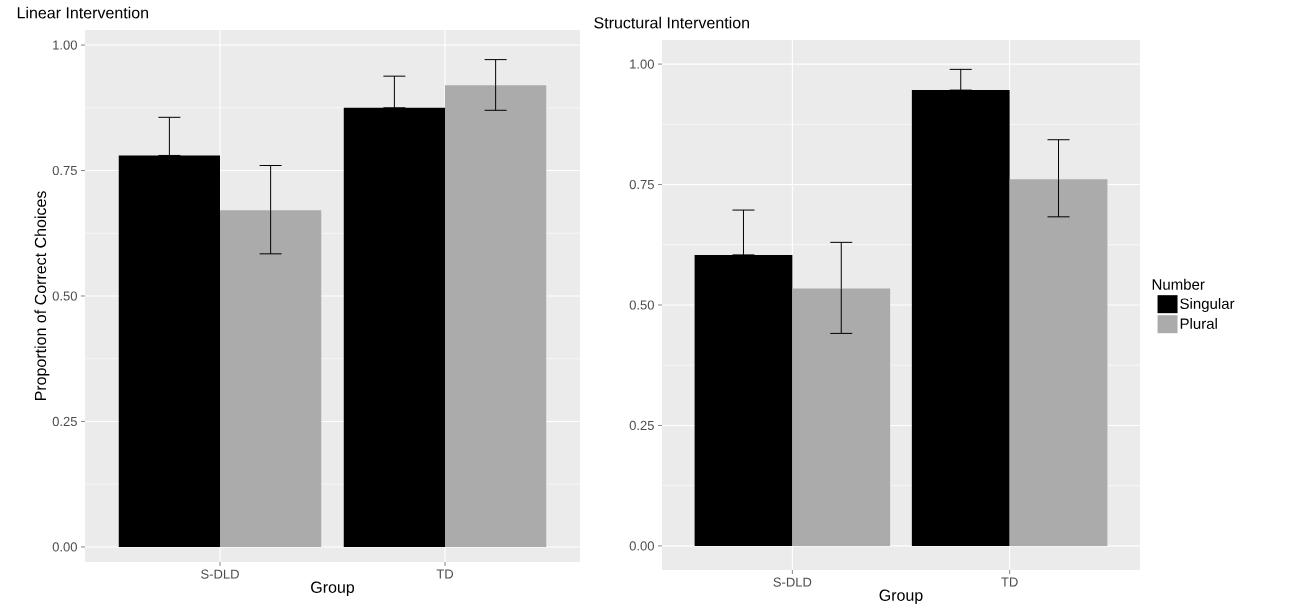 The width and height of the screenshot is (1294, 613). What do you see at coordinates (1207, 304) in the screenshot?
I see `legend-label: Singular` at bounding box center [1207, 304].